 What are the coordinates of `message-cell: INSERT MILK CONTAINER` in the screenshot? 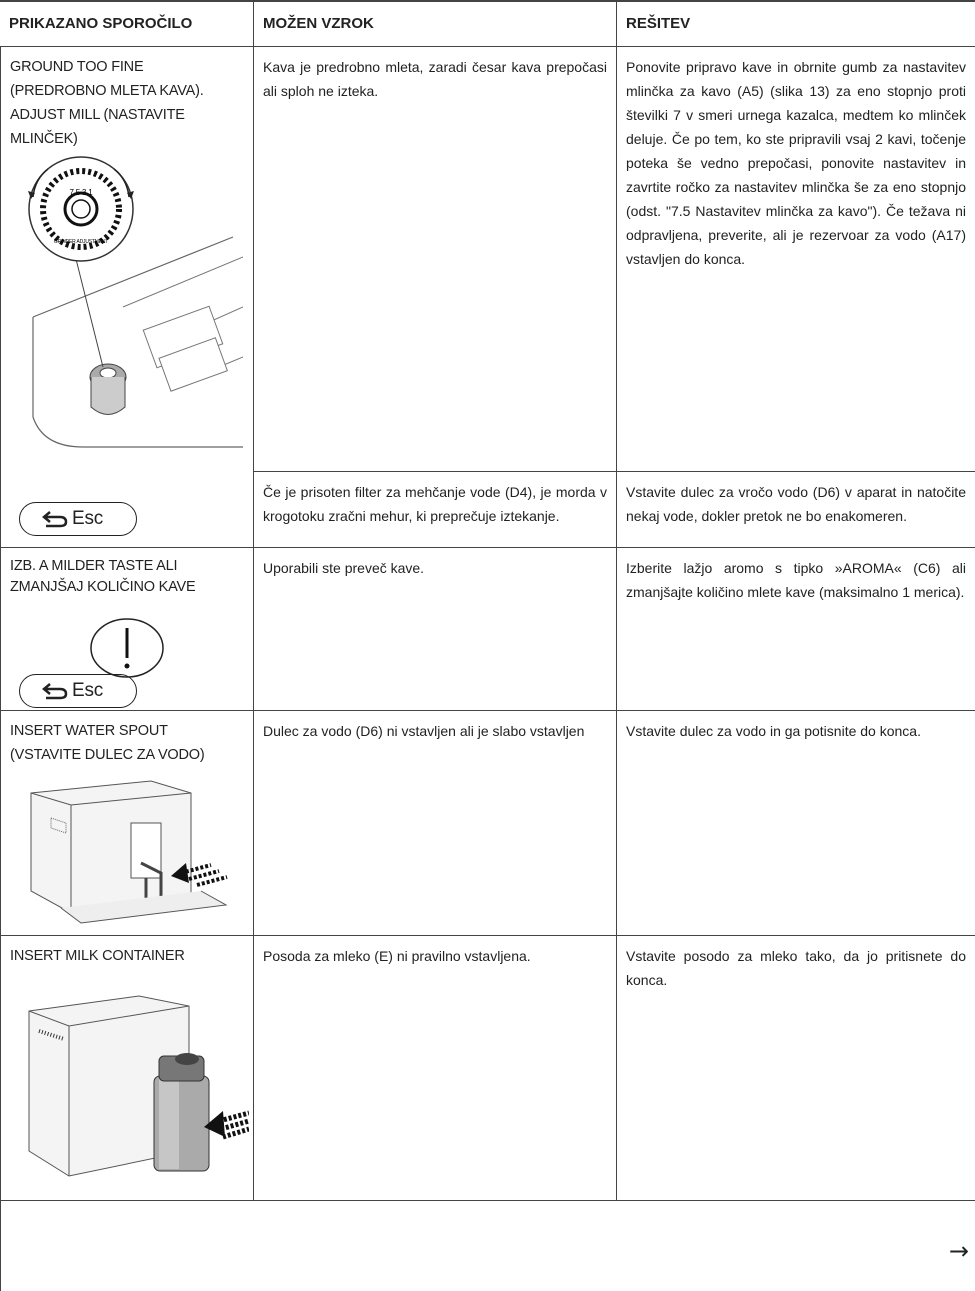 It's located at (126, 1067).